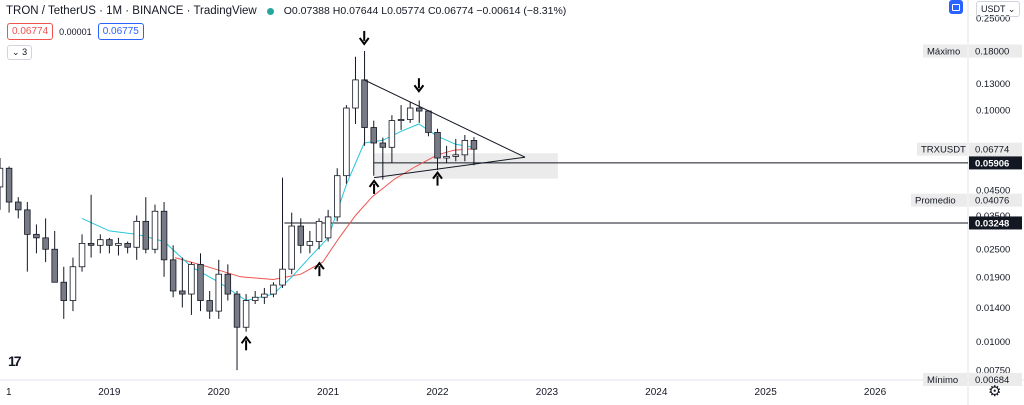 This screenshot has height=405, width=1024. I want to click on x-tick-label: 2025, so click(766, 392).